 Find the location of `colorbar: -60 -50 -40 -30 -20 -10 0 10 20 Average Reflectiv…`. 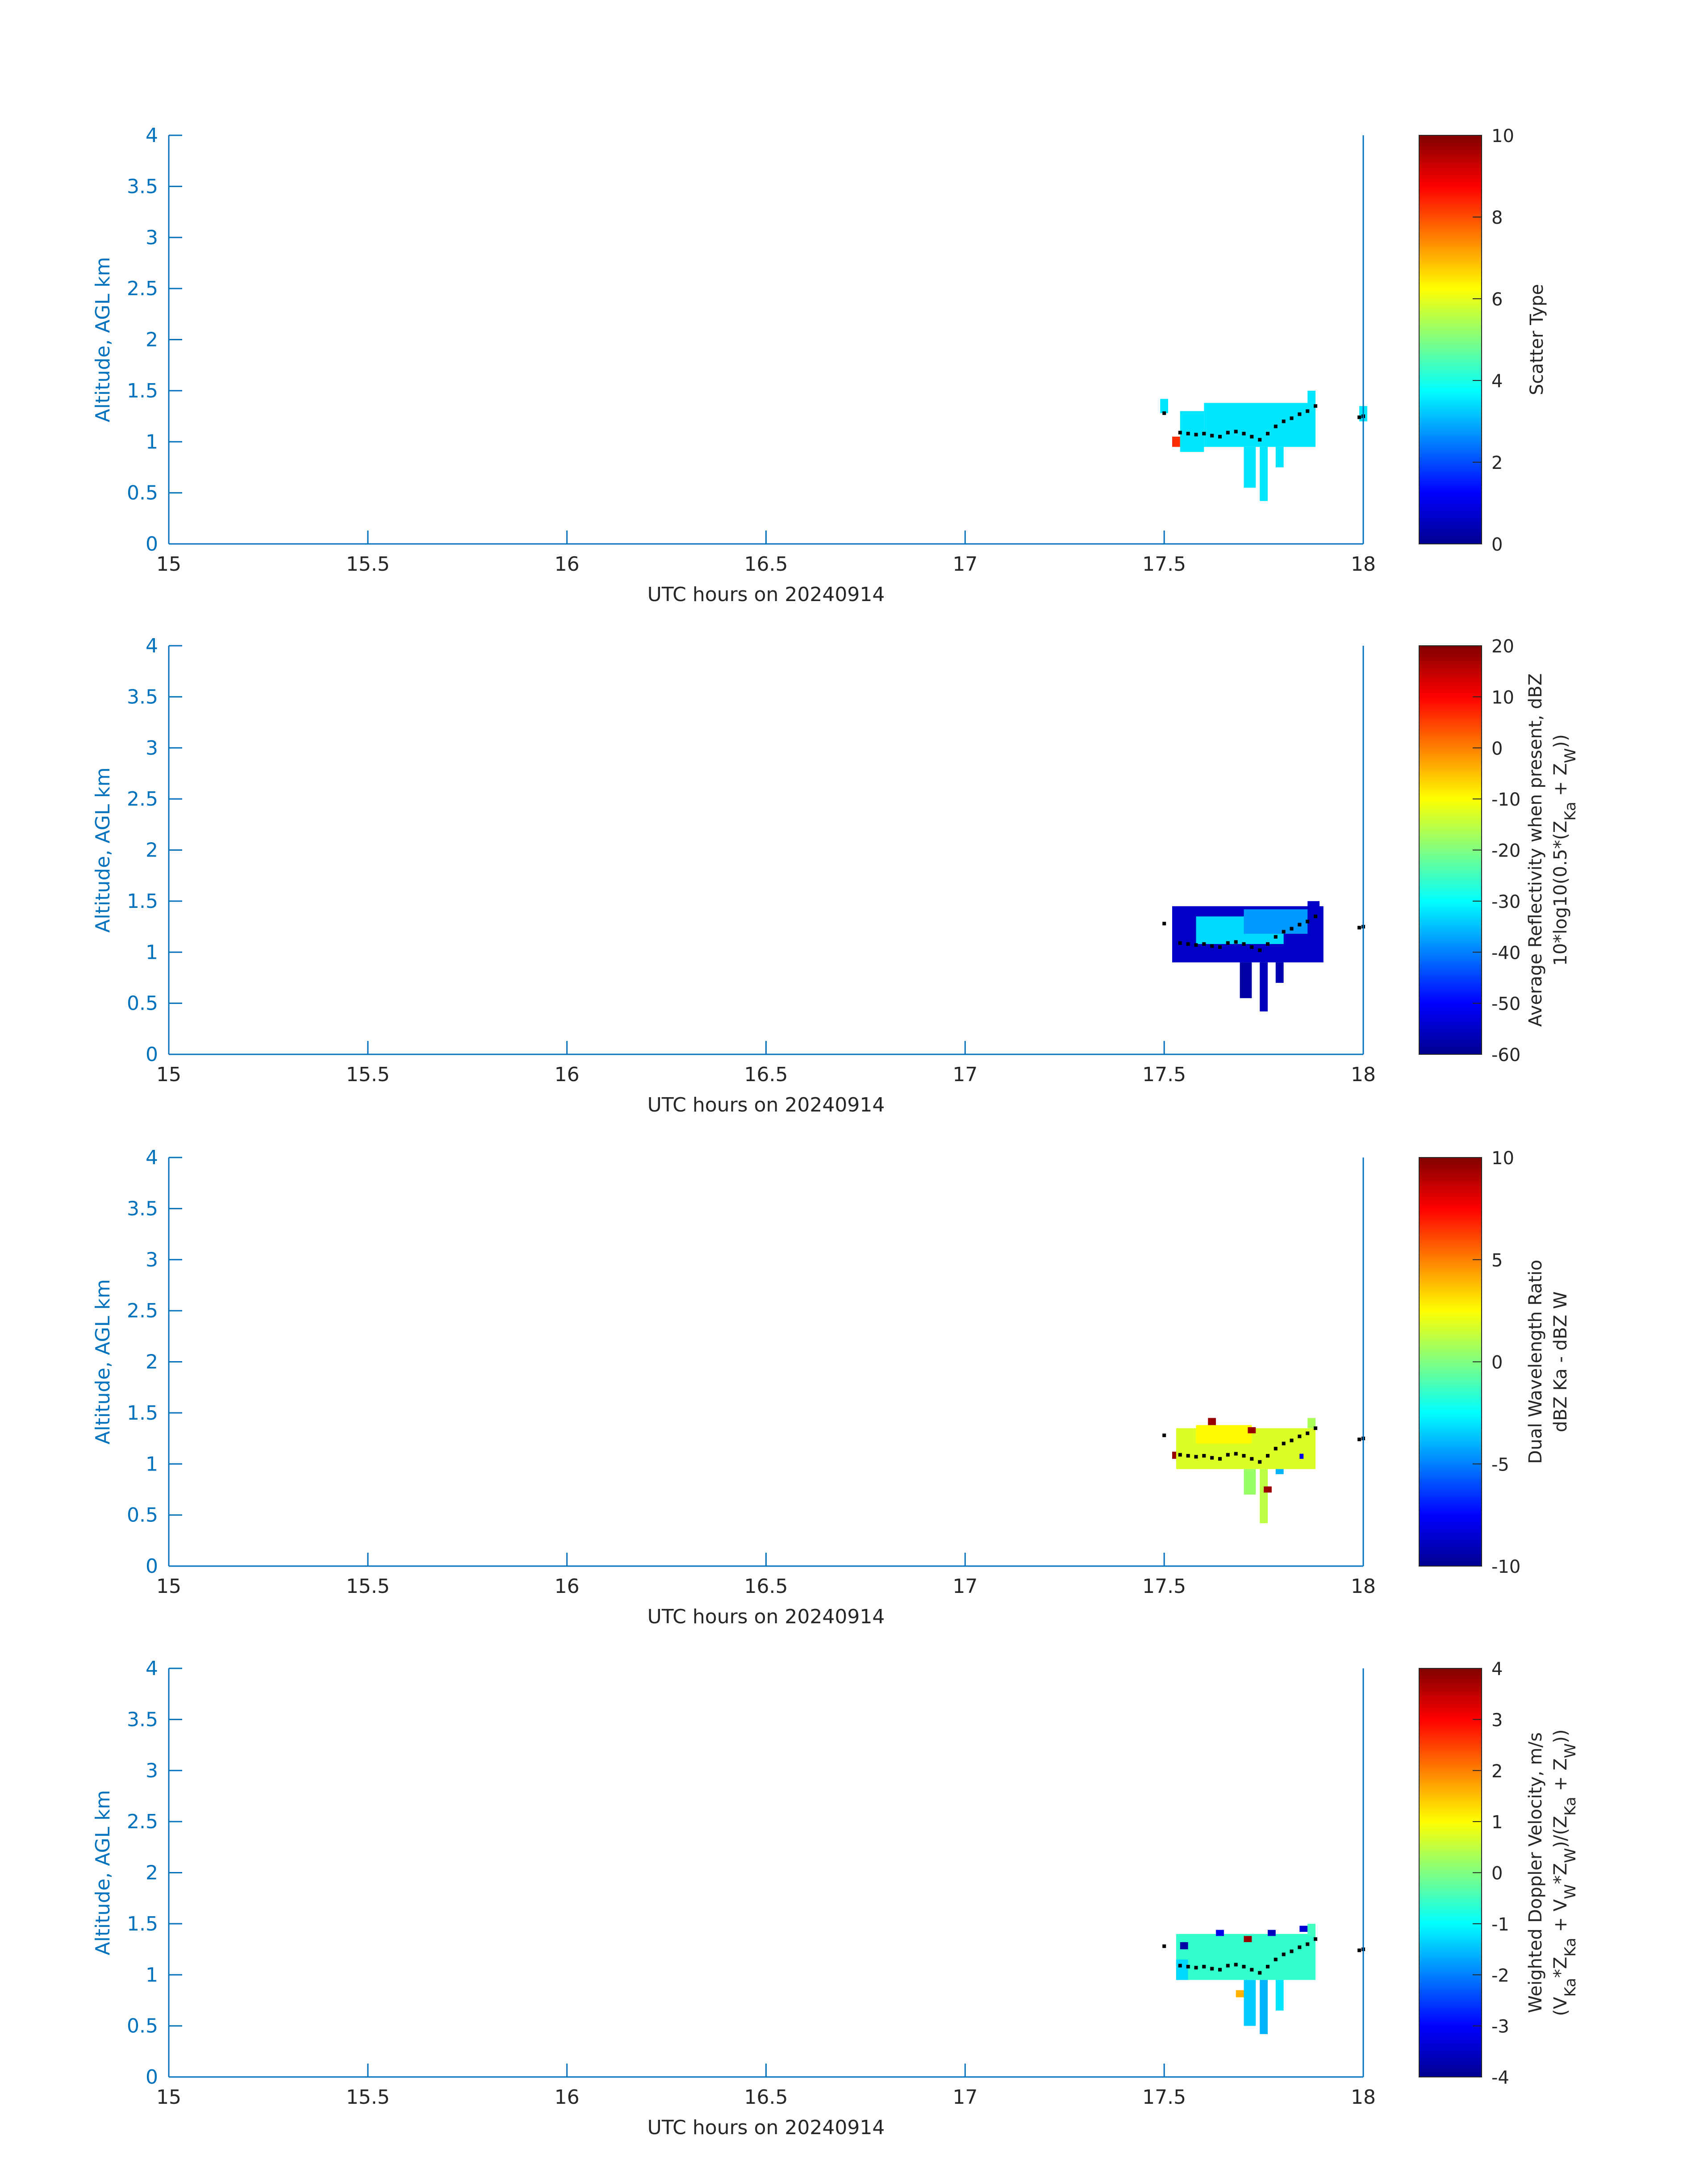

colorbar: -60 -50 -40 -30 -20 -10 0 10 20 Average Reflectiv… is located at coordinates (1499, 851).